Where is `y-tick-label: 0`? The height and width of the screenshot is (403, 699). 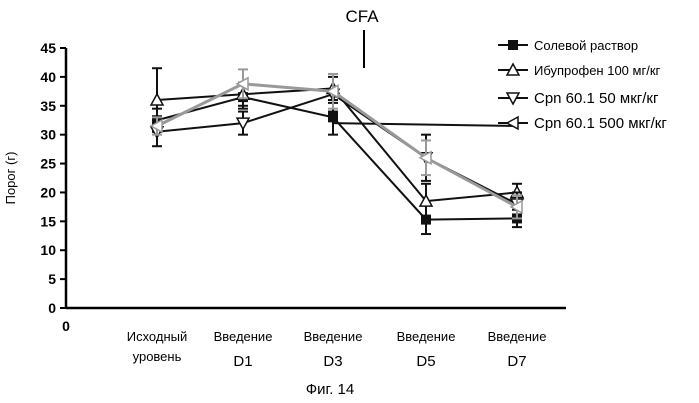
y-tick-label: 0 is located at coordinates (52, 308).